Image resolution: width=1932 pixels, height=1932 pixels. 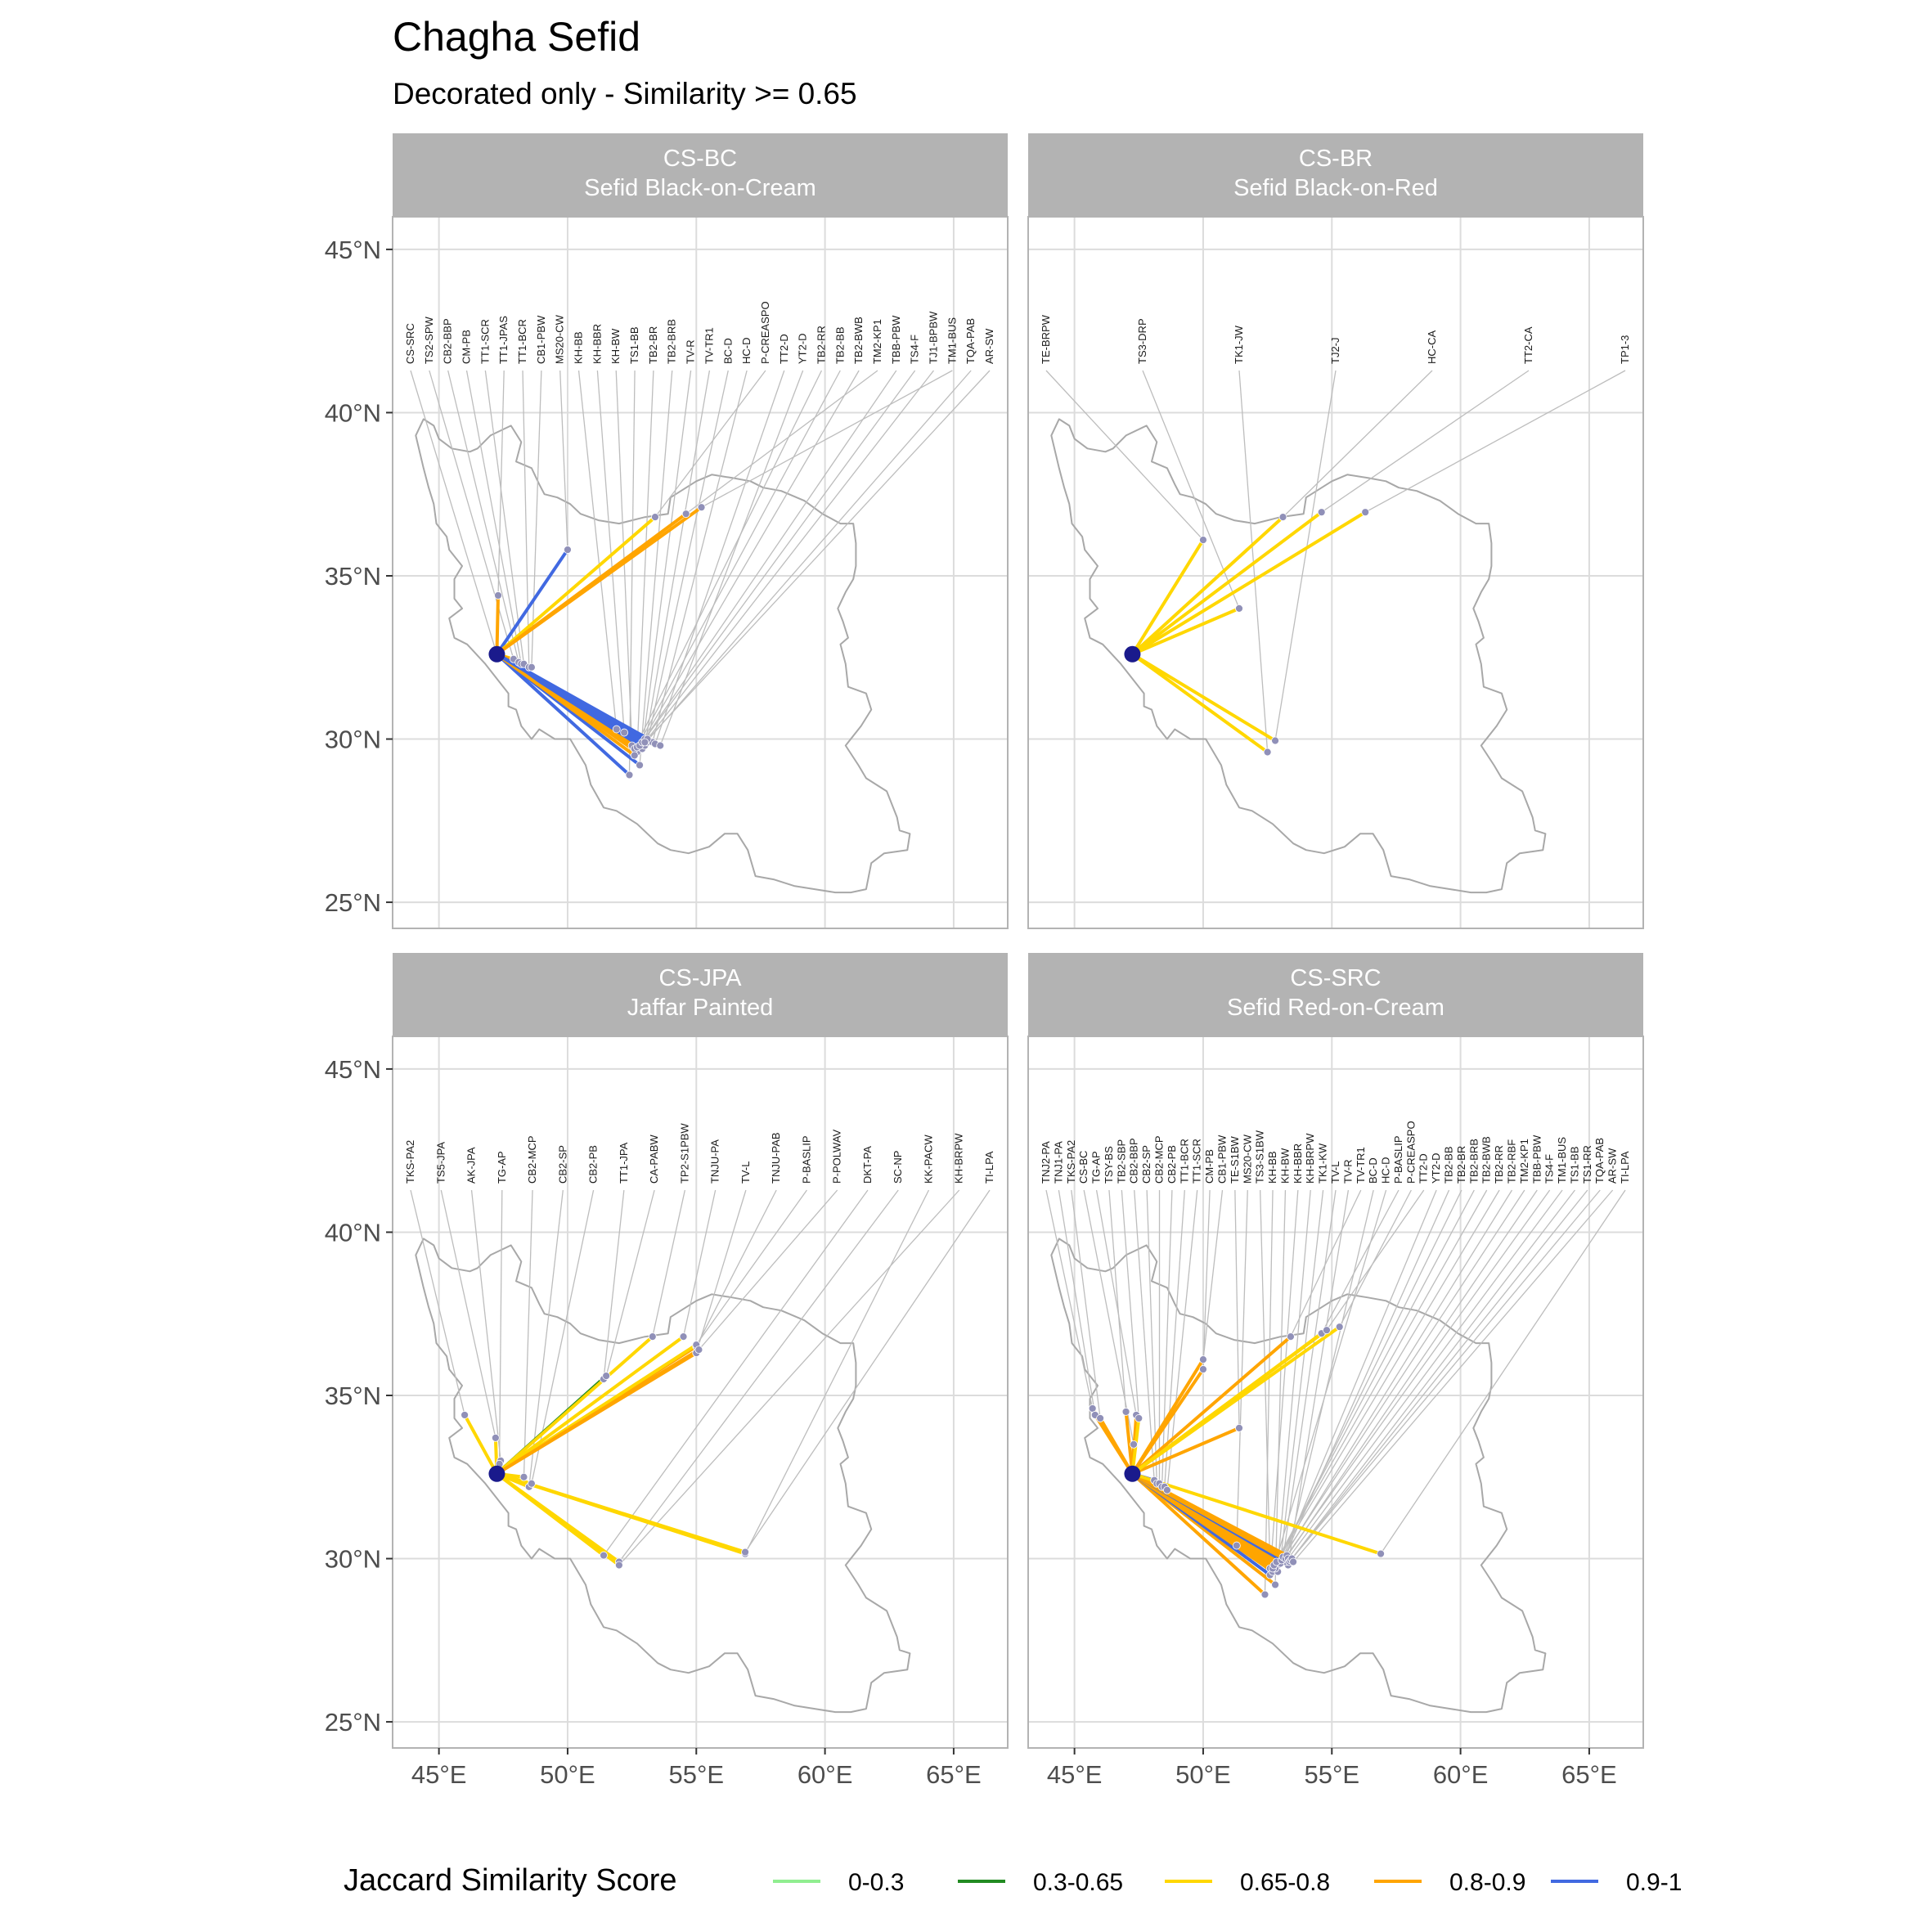 What do you see at coordinates (441, 1163) in the screenshot?
I see `site-label: TS5-JPA` at bounding box center [441, 1163].